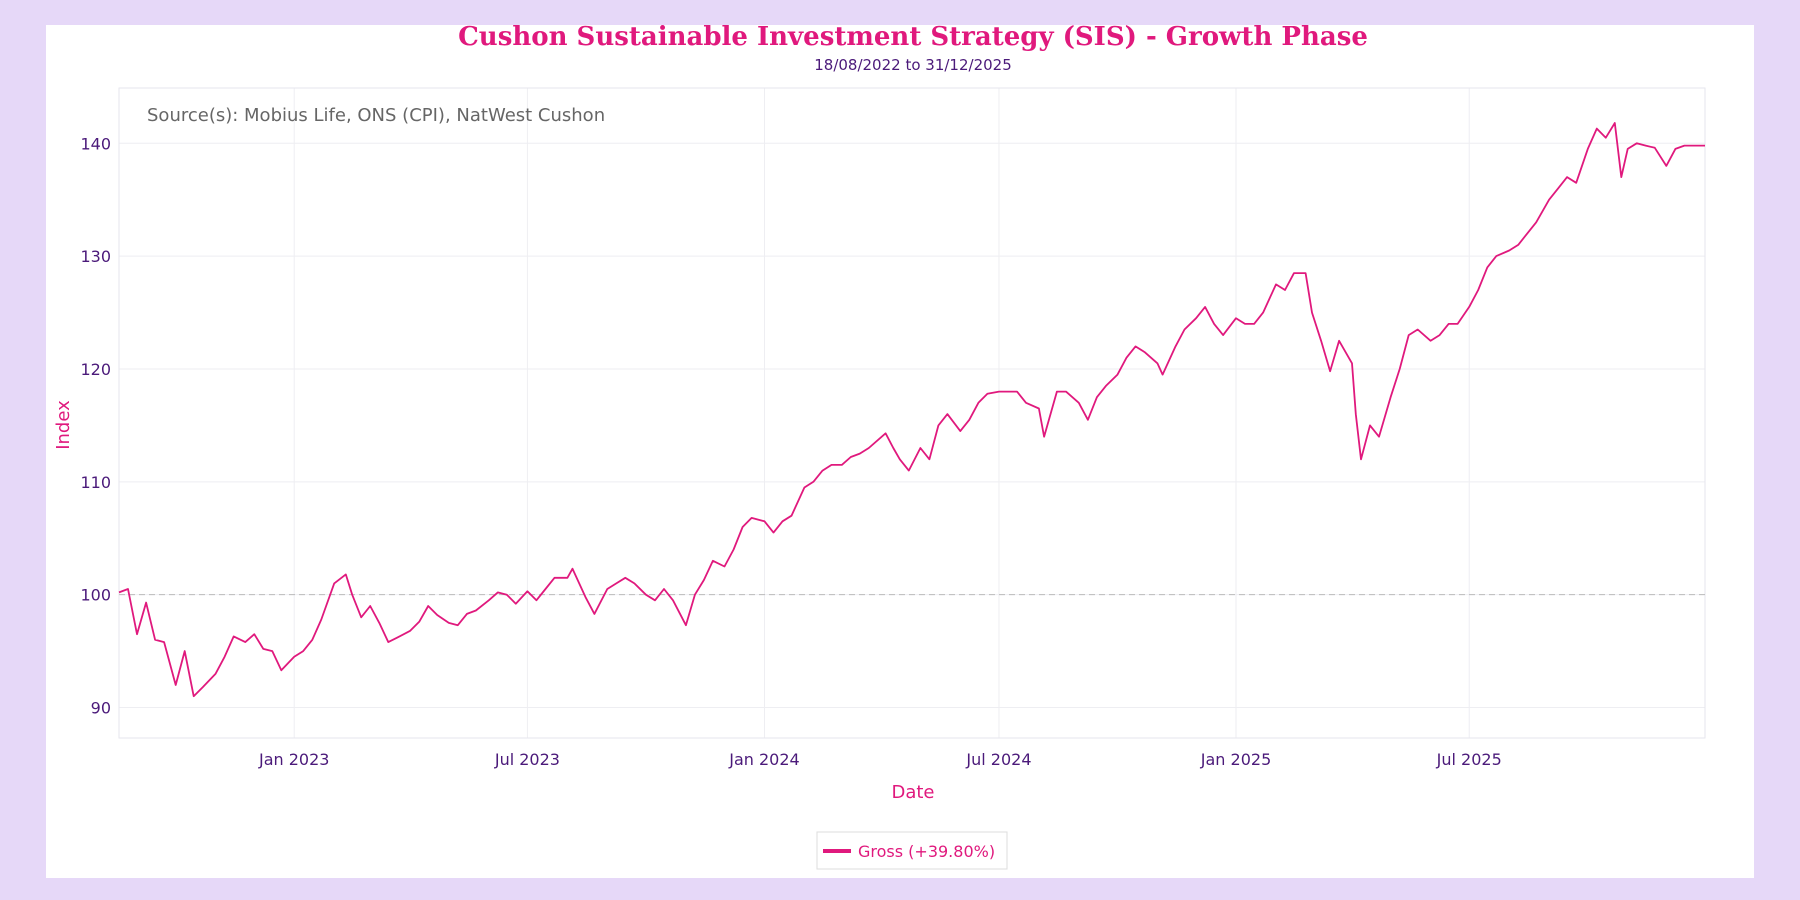 The height and width of the screenshot is (900, 1800). I want to click on chart-subtitle: 18/08/2022 to 31/12/2025, so click(913, 65).